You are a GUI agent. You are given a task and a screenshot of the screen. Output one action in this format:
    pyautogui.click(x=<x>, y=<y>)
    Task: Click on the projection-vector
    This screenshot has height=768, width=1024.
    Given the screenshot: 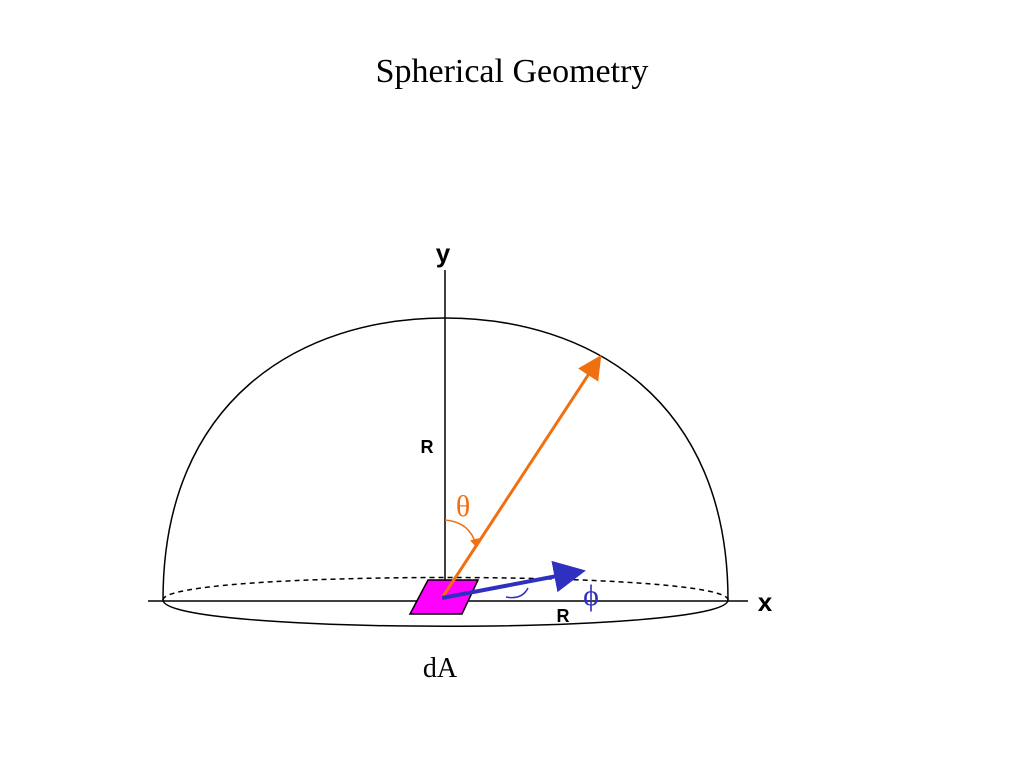 What is the action you would take?
    pyautogui.click(x=513, y=580)
    